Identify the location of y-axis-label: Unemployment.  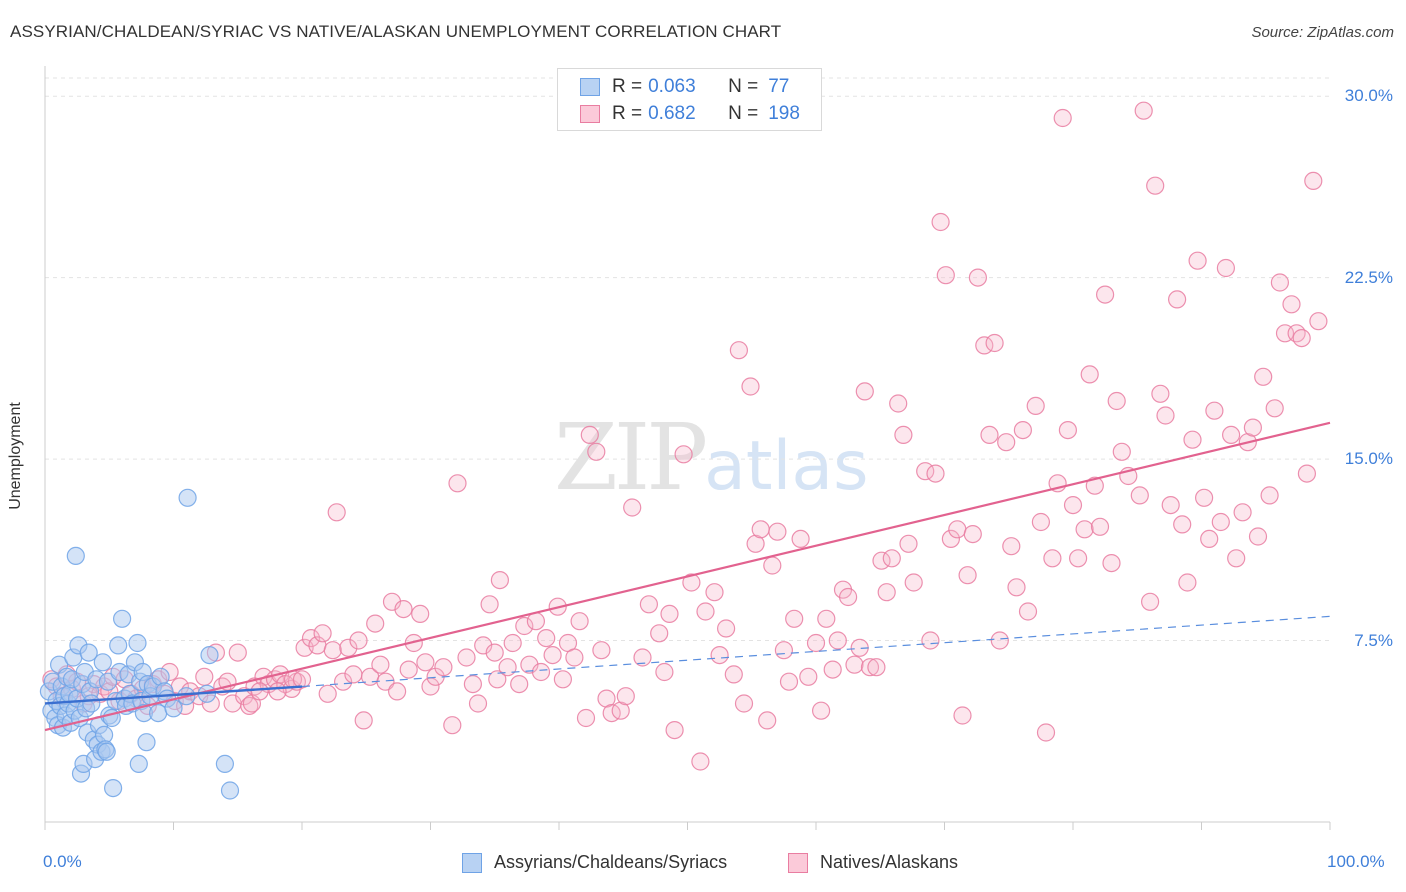
(15, 456).